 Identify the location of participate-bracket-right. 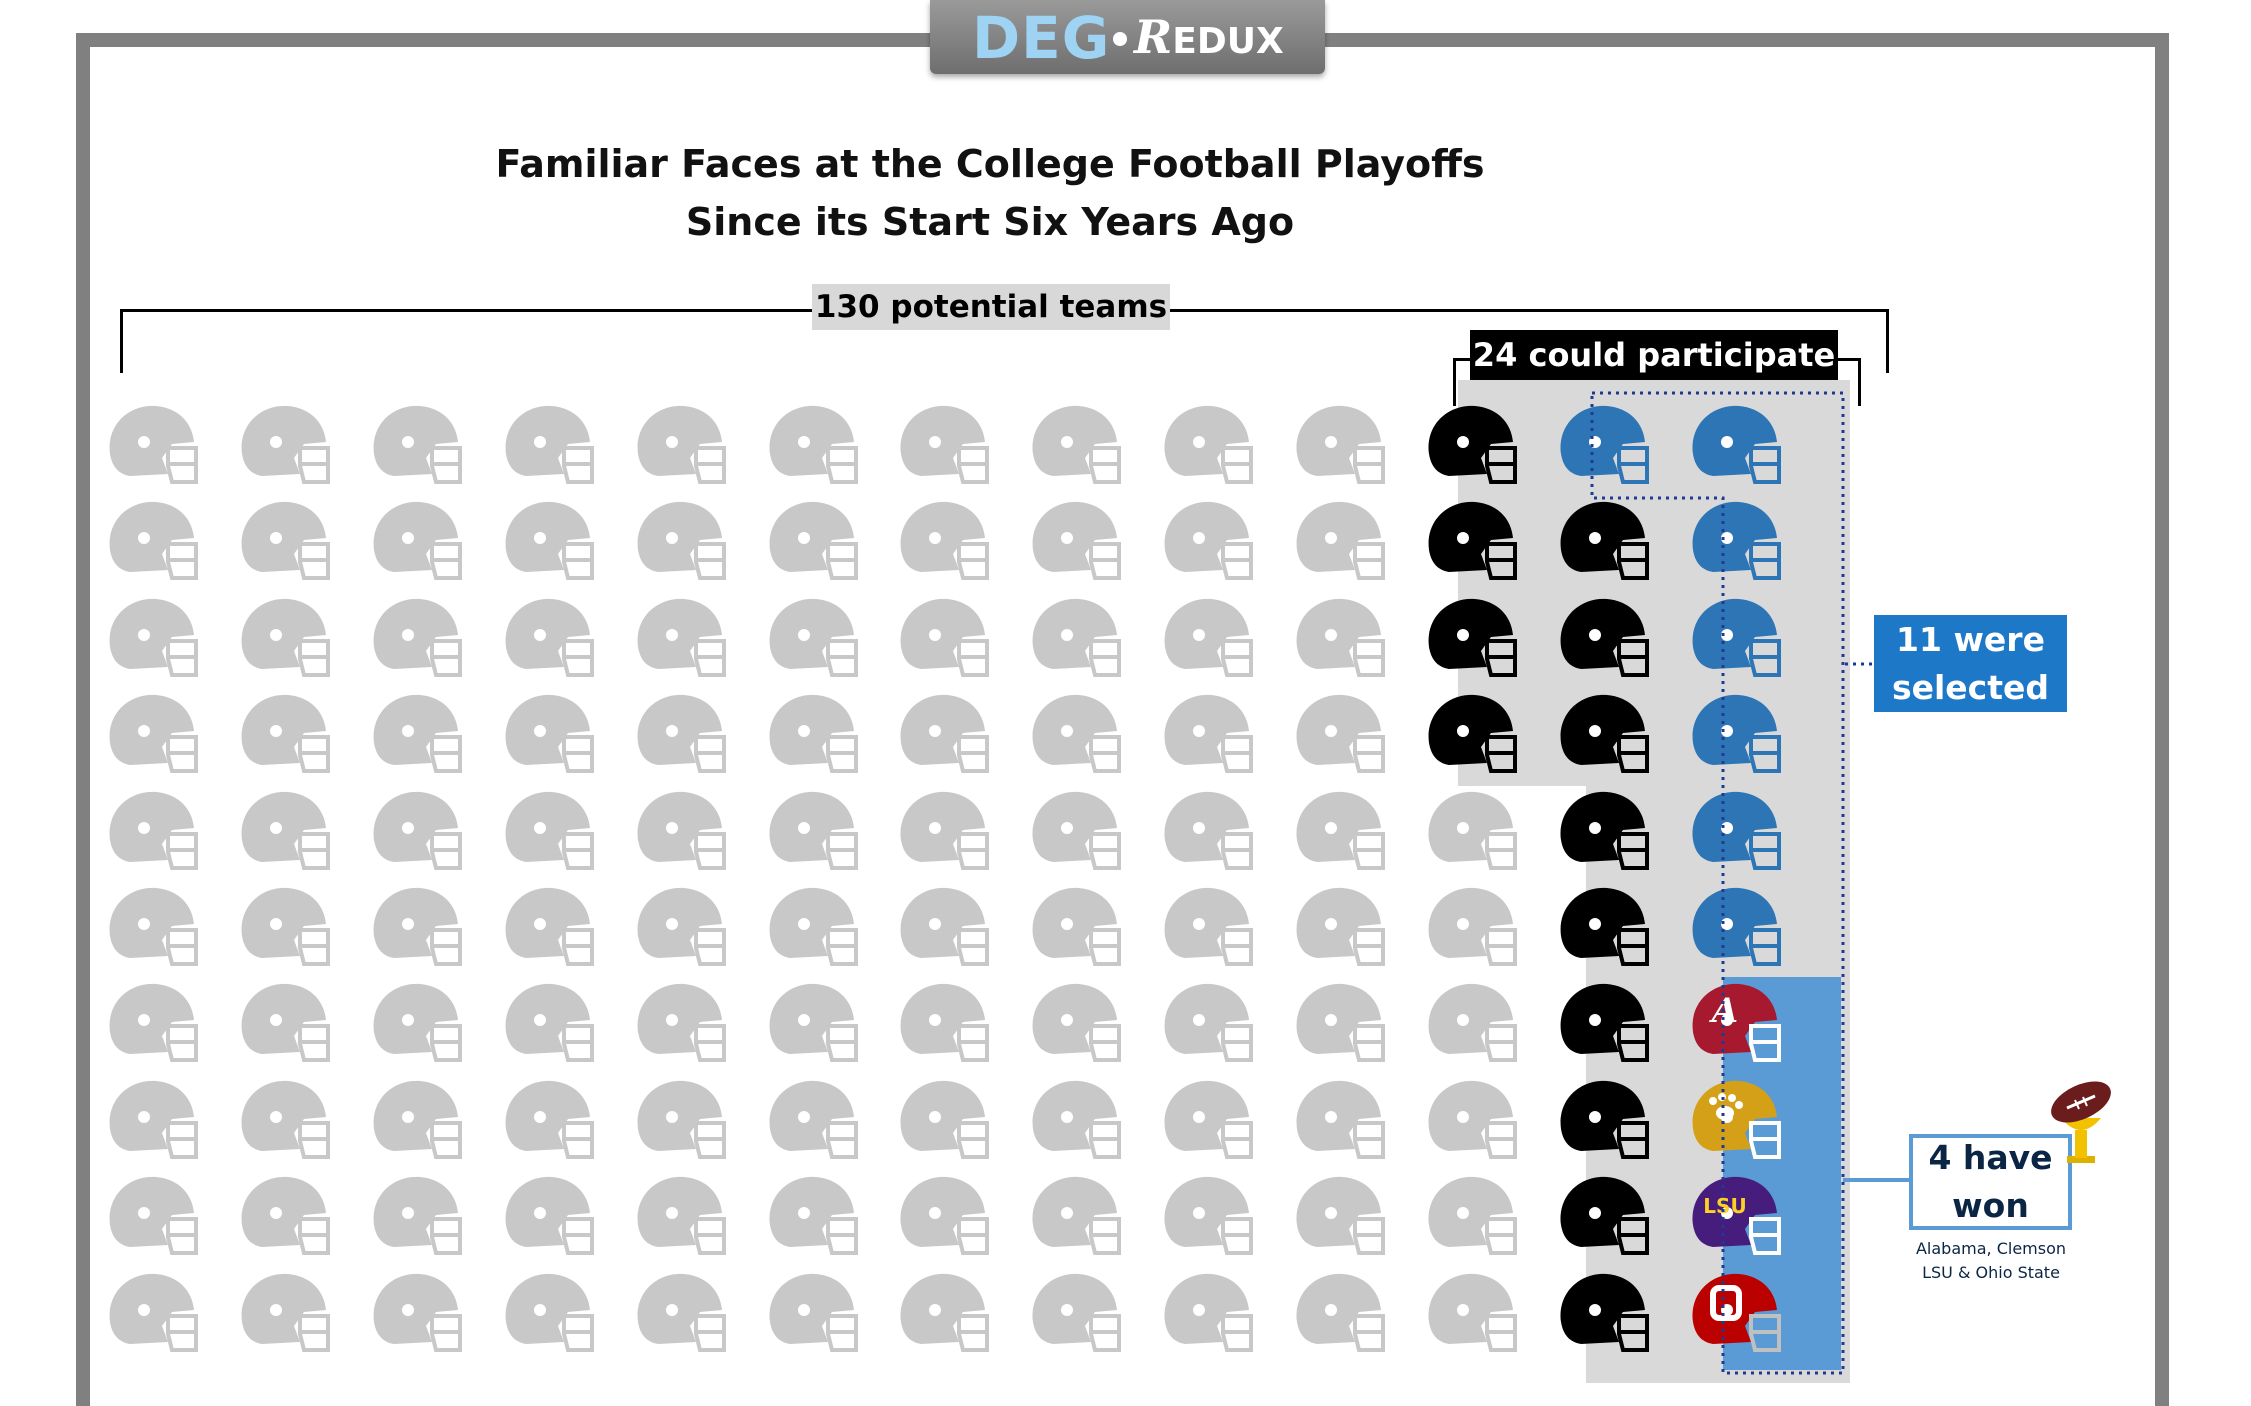
(1859, 382).